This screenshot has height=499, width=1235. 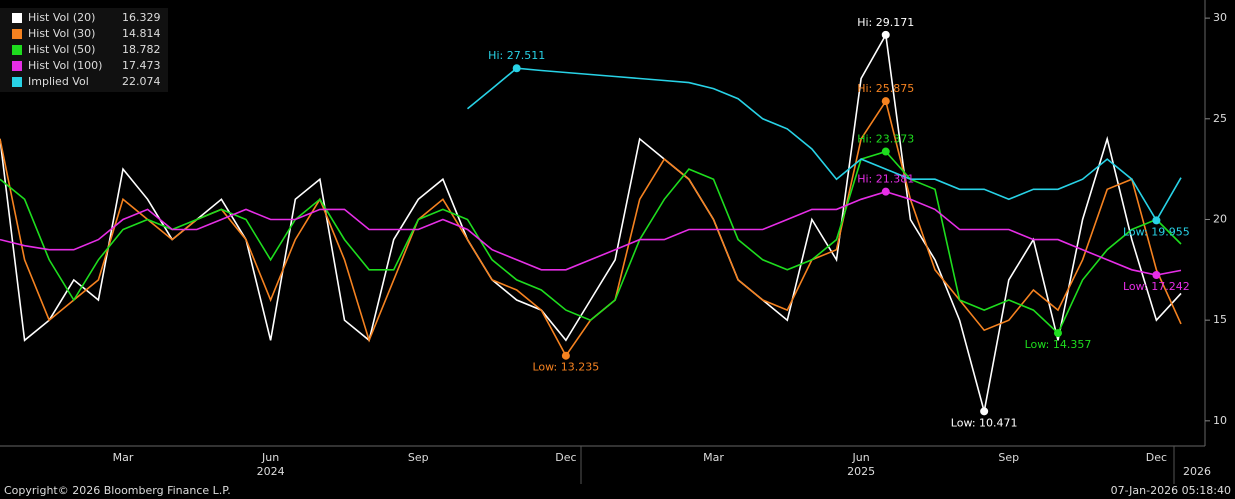 What do you see at coordinates (141, 81) in the screenshot?
I see `legend-value: 22.074` at bounding box center [141, 81].